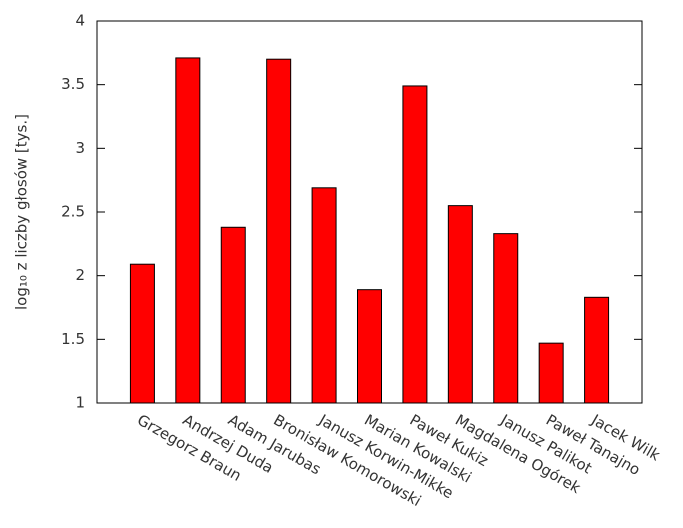 Image resolution: width=683 pixels, height=528 pixels. What do you see at coordinates (73, 212) in the screenshot?
I see `y-tick-label: 2.5` at bounding box center [73, 212].